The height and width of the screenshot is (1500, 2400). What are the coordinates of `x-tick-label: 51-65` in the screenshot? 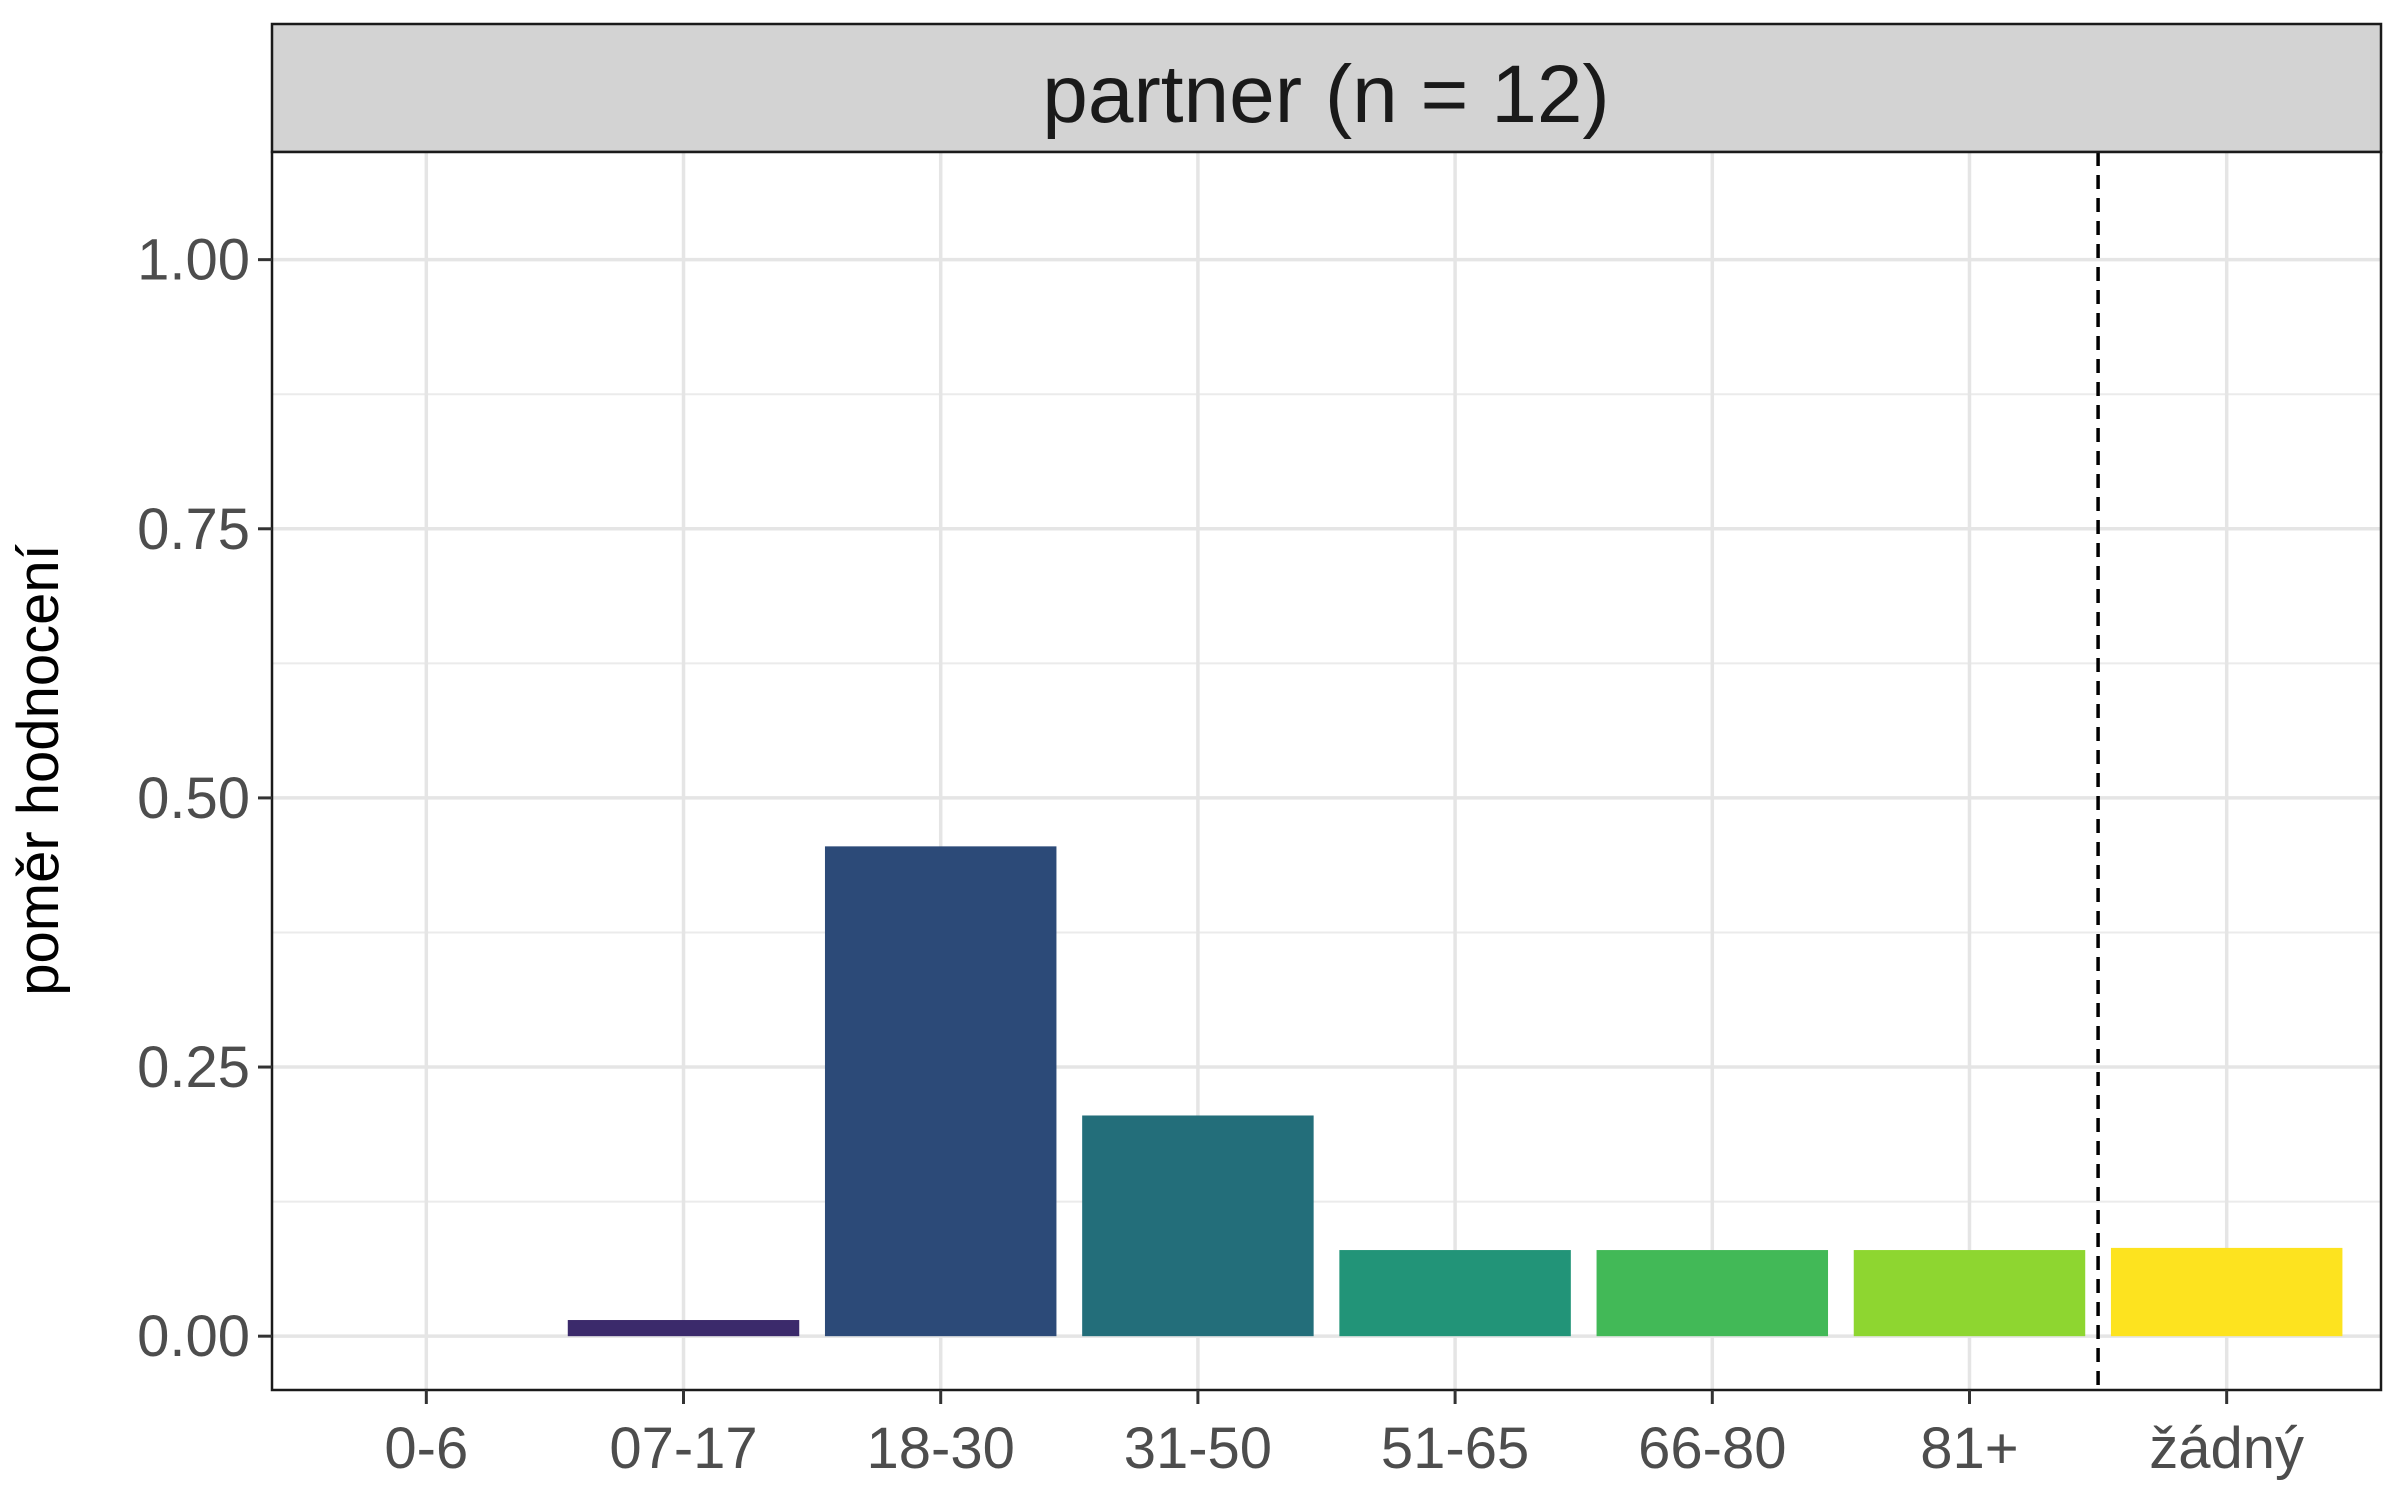 It's located at (1455, 1448).